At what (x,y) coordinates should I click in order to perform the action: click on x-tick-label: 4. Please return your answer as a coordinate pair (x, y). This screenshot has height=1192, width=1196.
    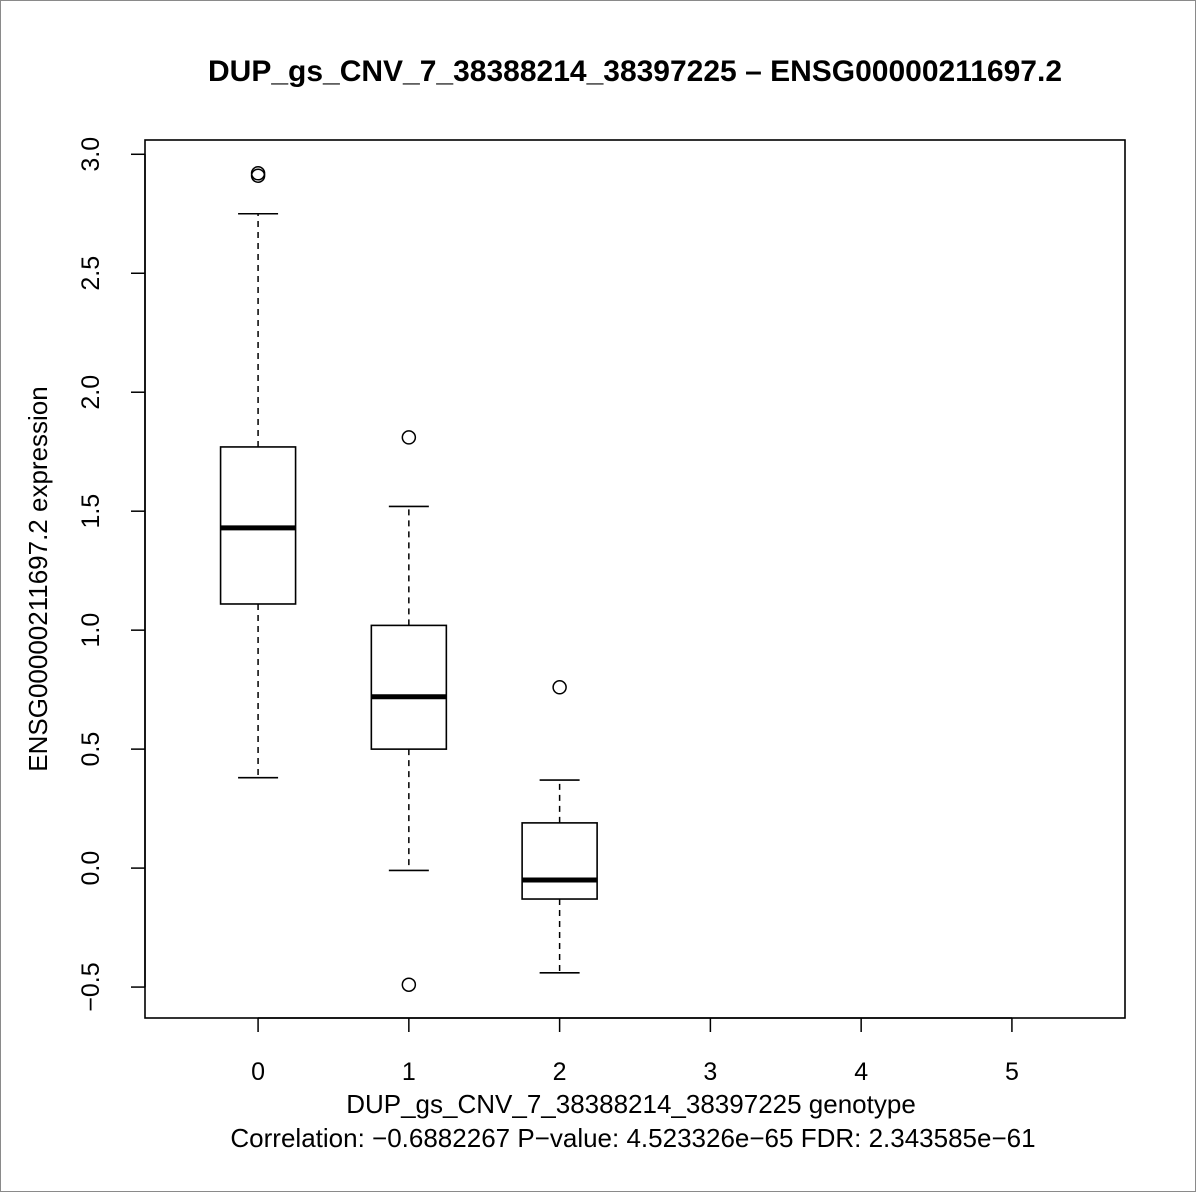
    Looking at the image, I should click on (861, 1072).